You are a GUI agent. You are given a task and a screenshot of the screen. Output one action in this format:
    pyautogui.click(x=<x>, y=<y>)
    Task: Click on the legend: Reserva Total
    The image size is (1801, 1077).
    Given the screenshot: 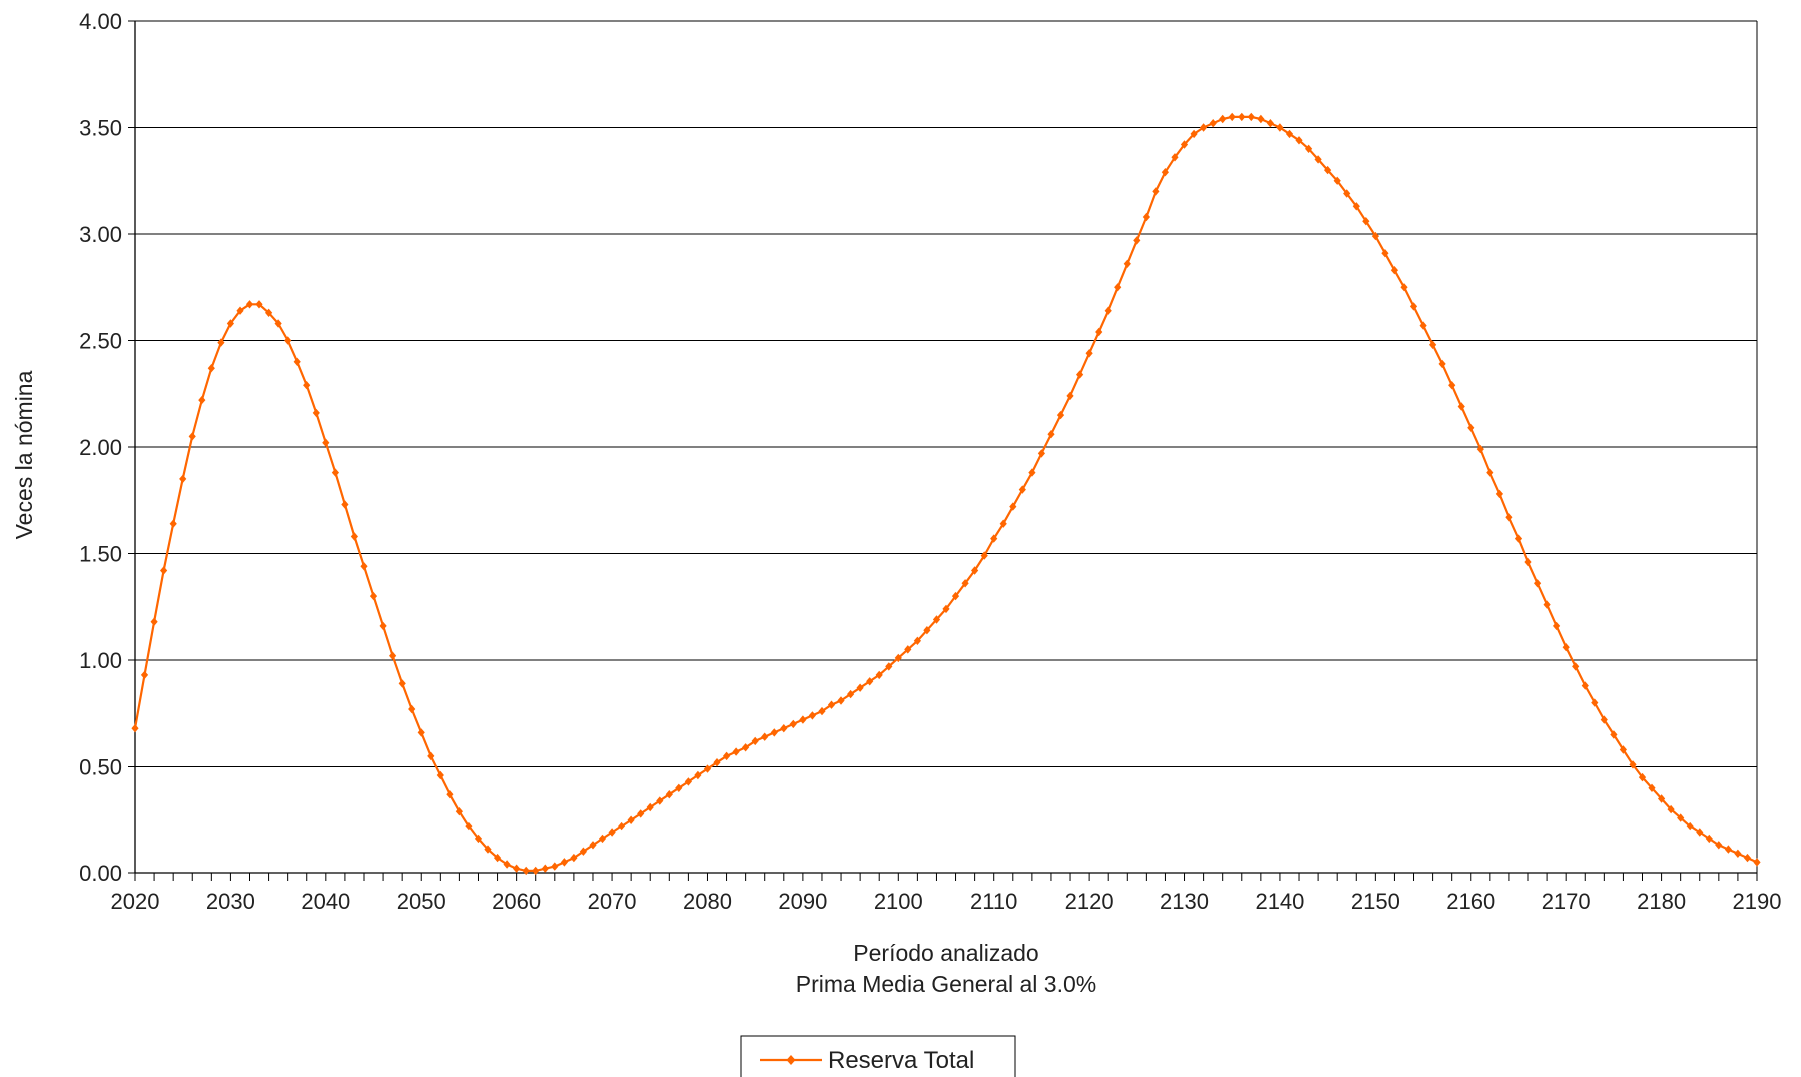 What is the action you would take?
    pyautogui.click(x=878, y=1056)
    